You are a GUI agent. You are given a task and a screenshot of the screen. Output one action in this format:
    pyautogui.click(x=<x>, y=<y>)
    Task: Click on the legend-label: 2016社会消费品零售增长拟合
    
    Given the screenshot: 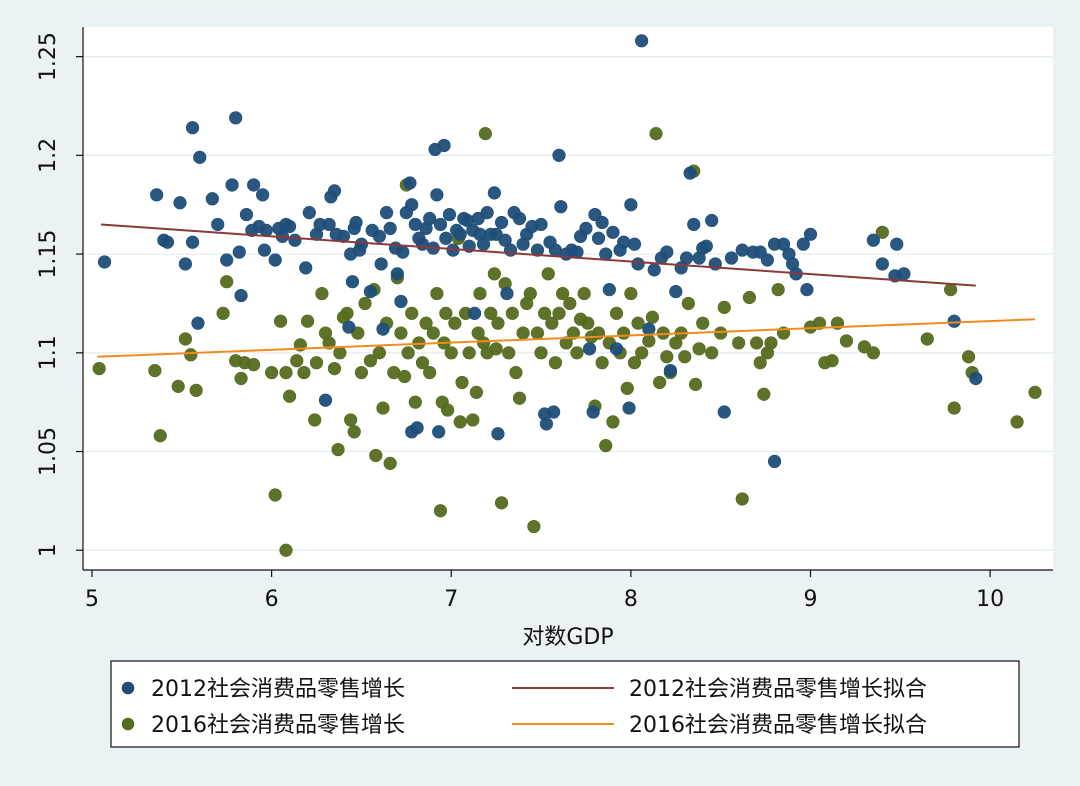 What is the action you would take?
    pyautogui.click(x=778, y=725)
    